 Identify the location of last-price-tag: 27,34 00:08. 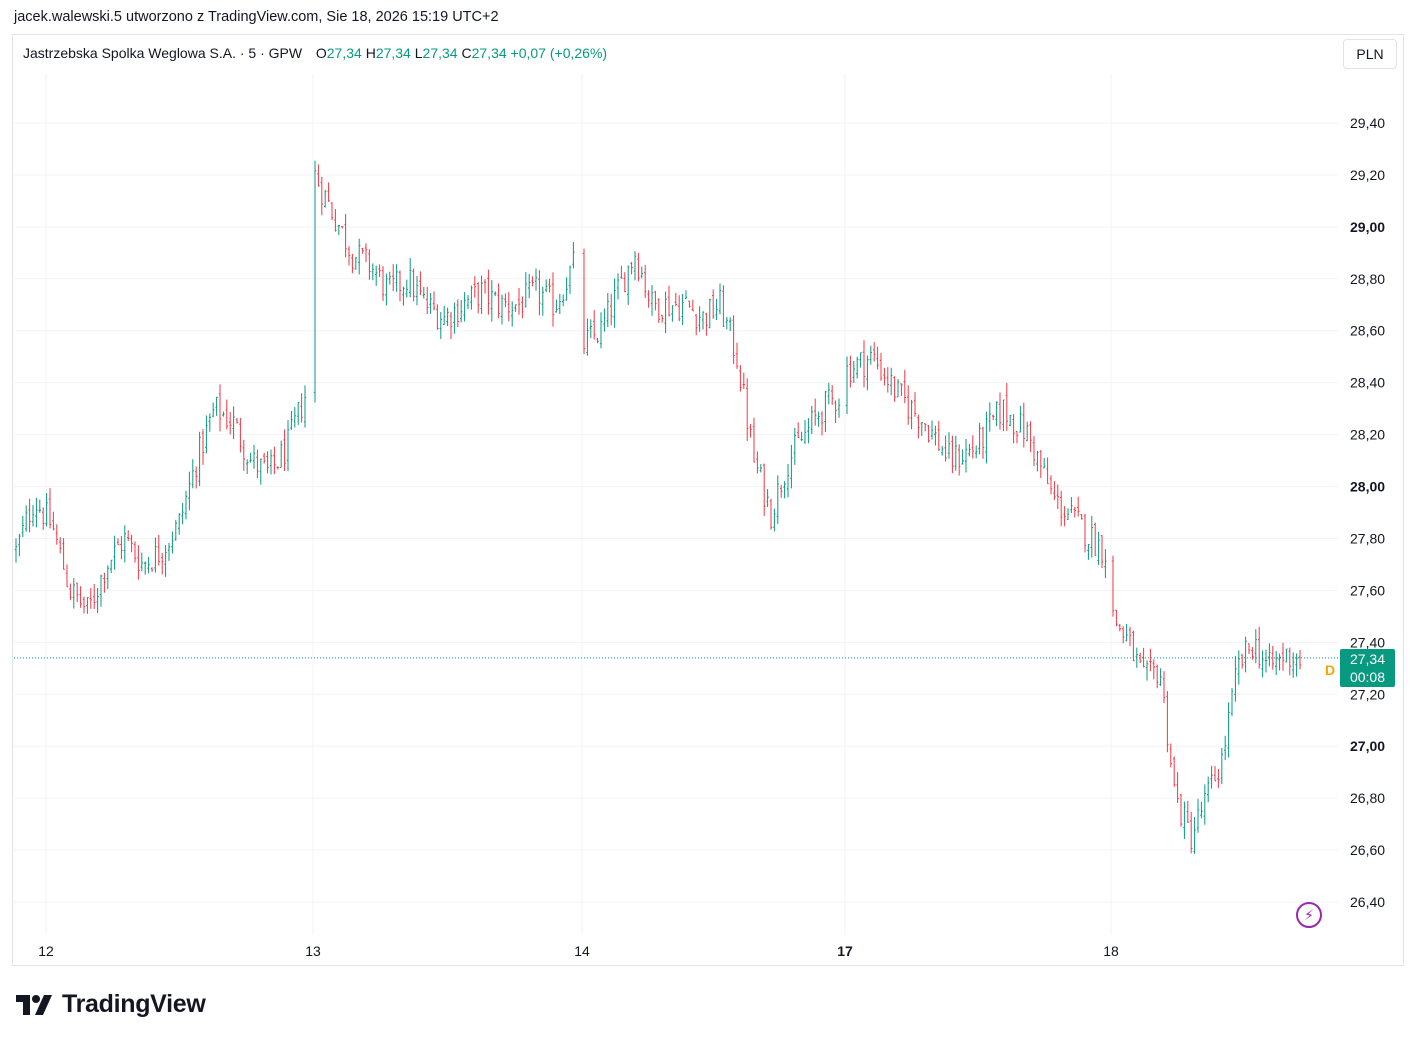
(1367, 668).